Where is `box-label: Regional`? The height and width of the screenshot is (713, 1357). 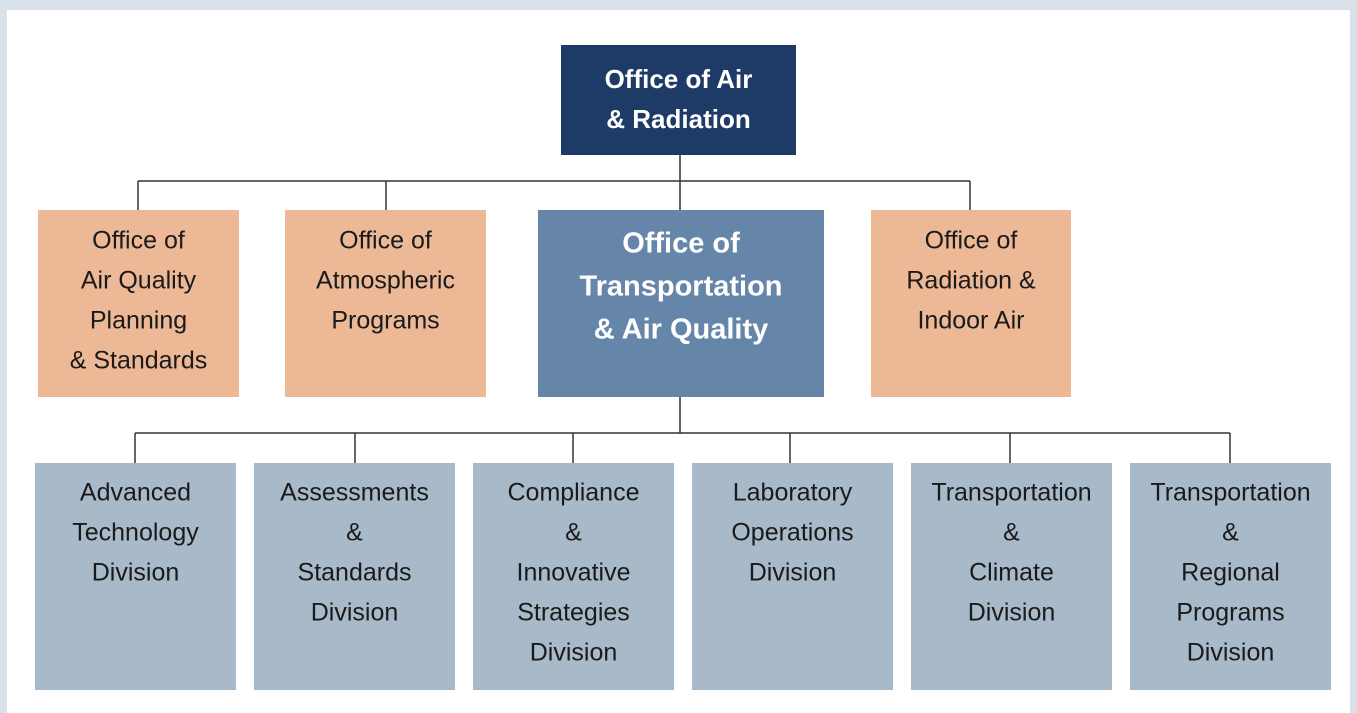 box-label: Regional is located at coordinates (1230, 573).